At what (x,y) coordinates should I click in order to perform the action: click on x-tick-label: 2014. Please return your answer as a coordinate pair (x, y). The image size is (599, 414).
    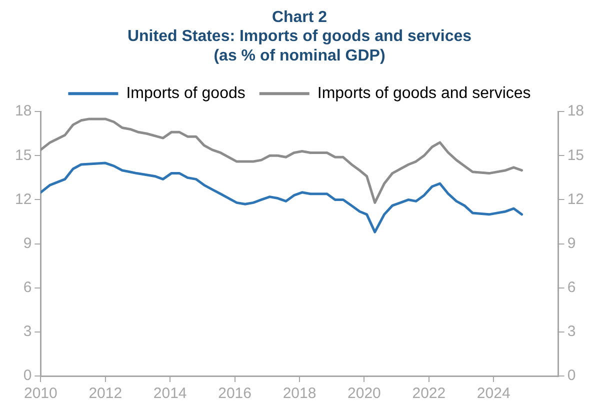
    Looking at the image, I should click on (170, 393).